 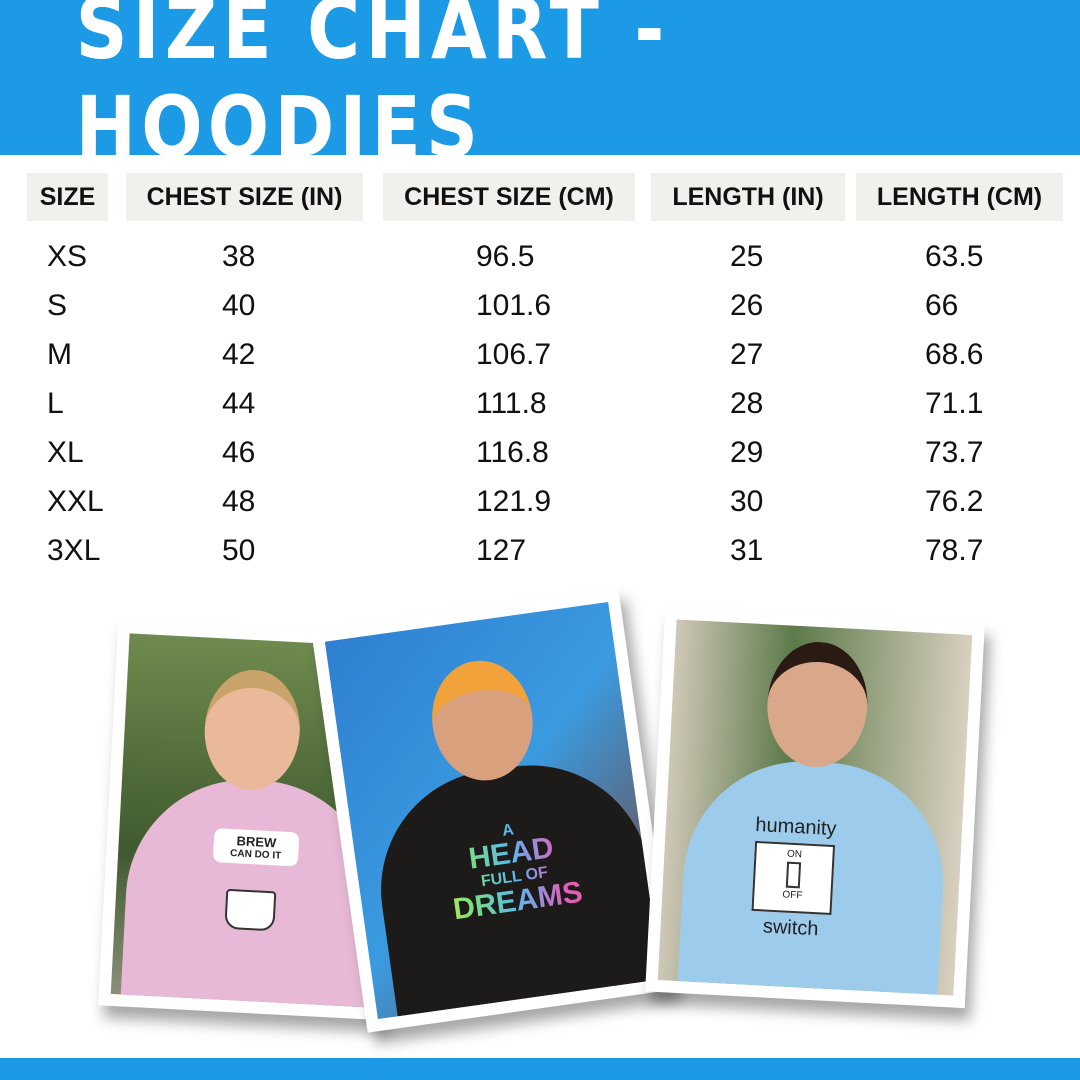 I want to click on table-cell: 3XL, so click(x=74, y=550).